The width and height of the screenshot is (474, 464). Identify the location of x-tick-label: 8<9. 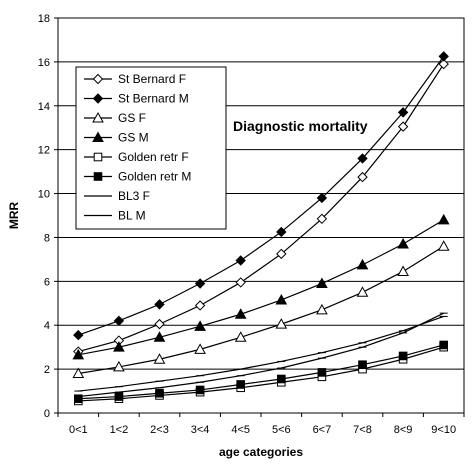
(403, 430).